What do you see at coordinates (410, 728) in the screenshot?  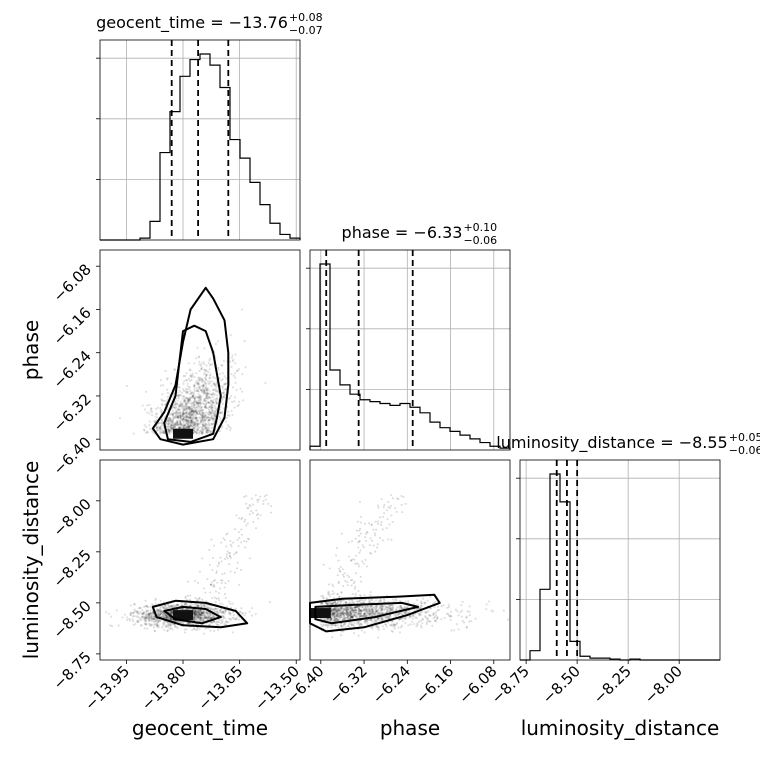 I see `x-axis-label-phase: phase` at bounding box center [410, 728].